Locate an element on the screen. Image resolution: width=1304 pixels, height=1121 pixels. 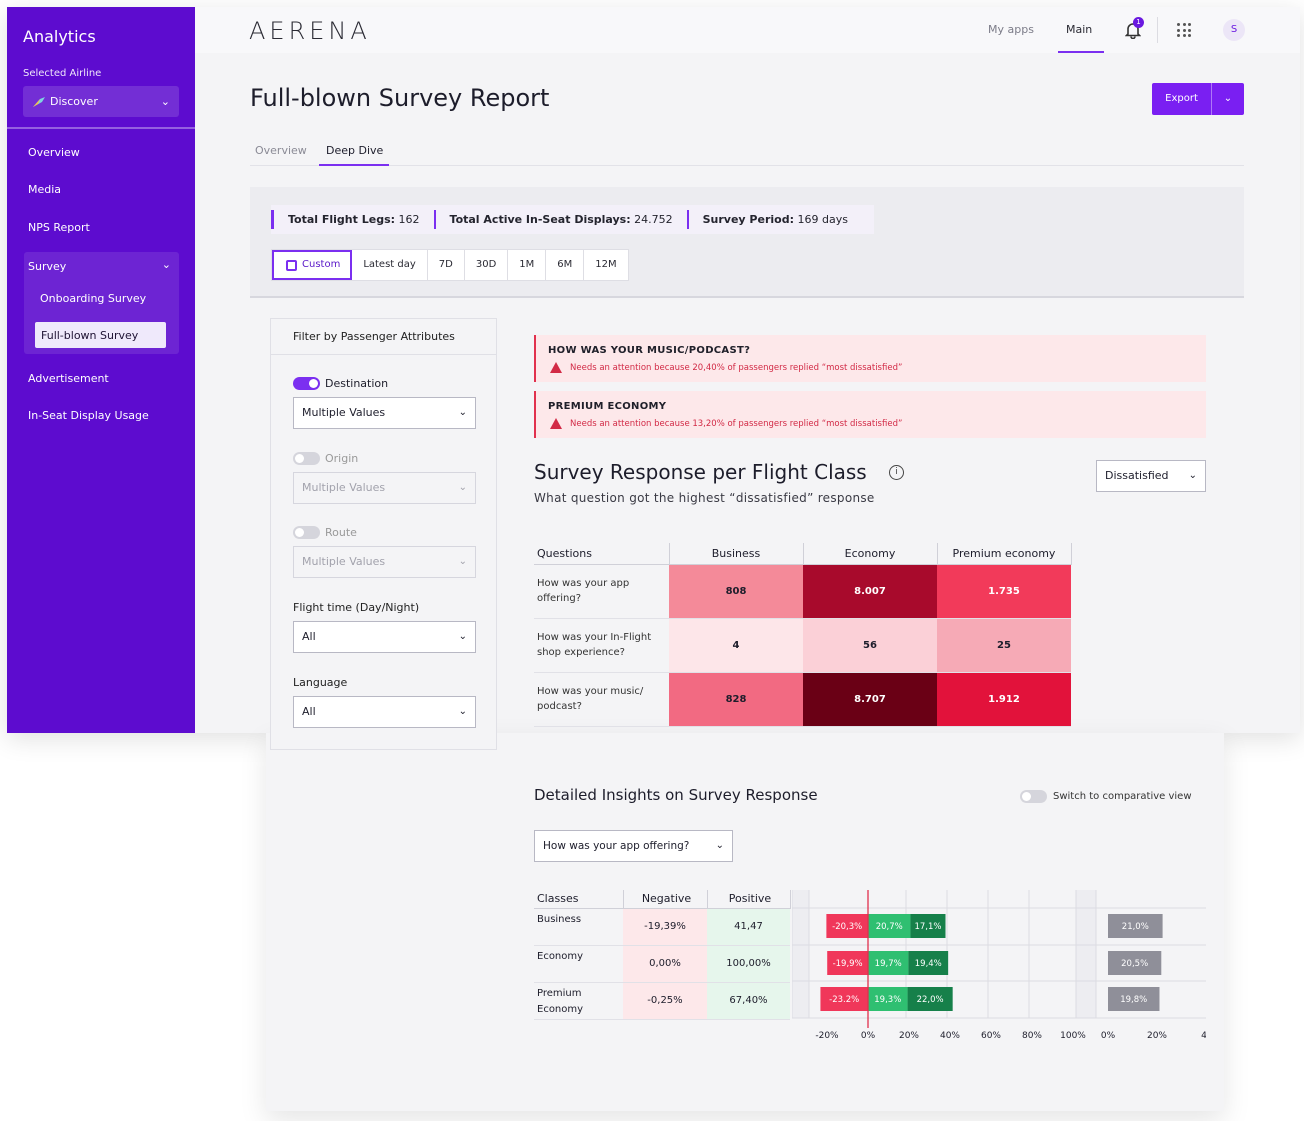
alert-title: PREMIUM ECONOMY is located at coordinates (607, 406).